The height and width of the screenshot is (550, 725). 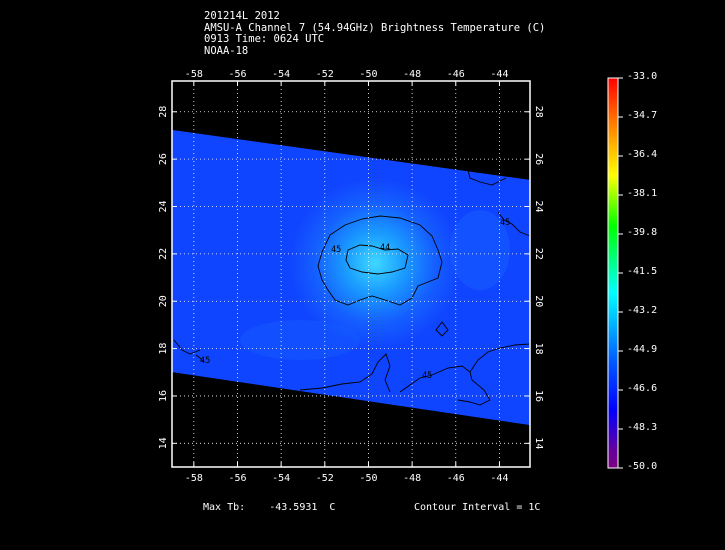 What do you see at coordinates (264, 39) in the screenshot?
I see `observation-time: 0913 Time: 0624 UTC` at bounding box center [264, 39].